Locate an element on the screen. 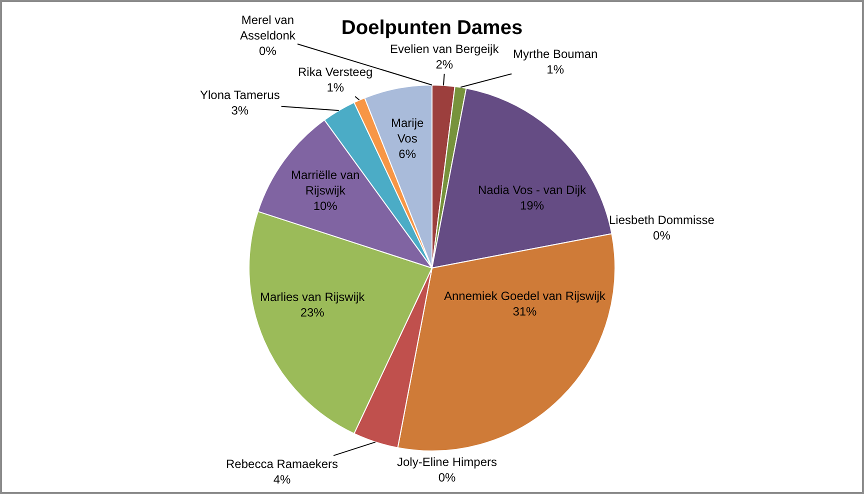 The width and height of the screenshot is (864, 494). data-label: 23% is located at coordinates (312, 313).